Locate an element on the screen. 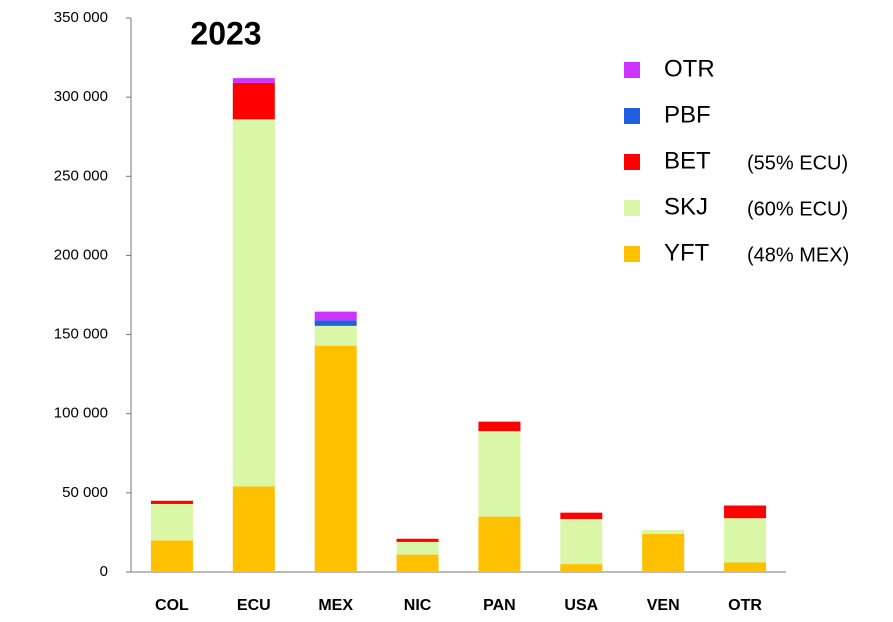 This screenshot has width=893, height=622. y-tick-label: 0 is located at coordinates (104, 571).